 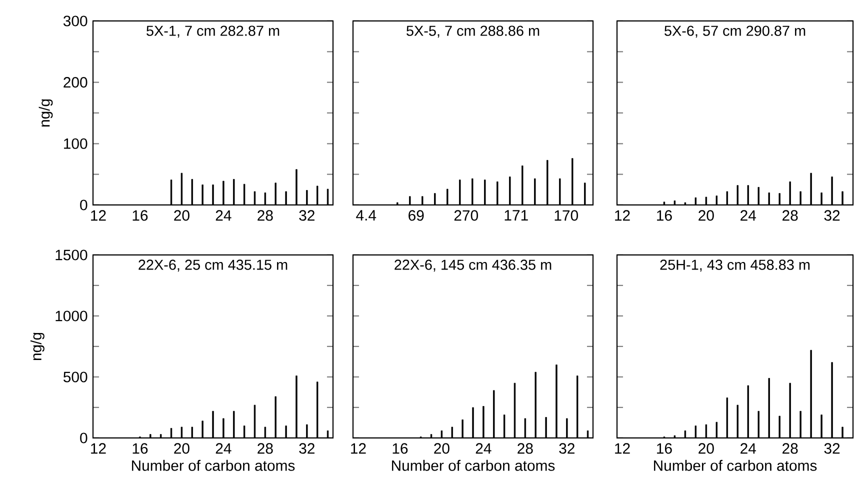 What do you see at coordinates (473, 32) in the screenshot?
I see `chart-title: 5X-5, 7 cm 288.86 m` at bounding box center [473, 32].